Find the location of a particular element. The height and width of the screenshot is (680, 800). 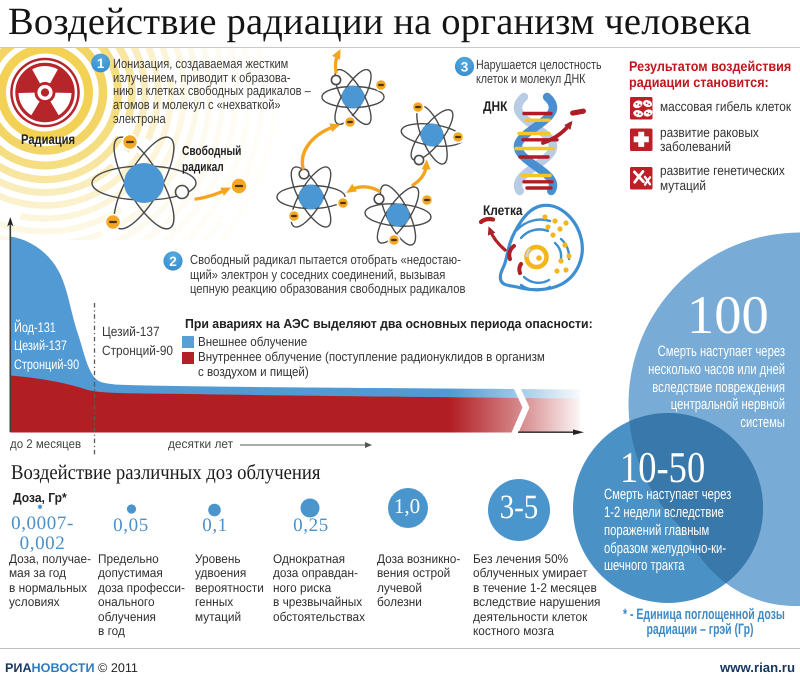

svg-text: 2 is located at coordinates (173, 261).